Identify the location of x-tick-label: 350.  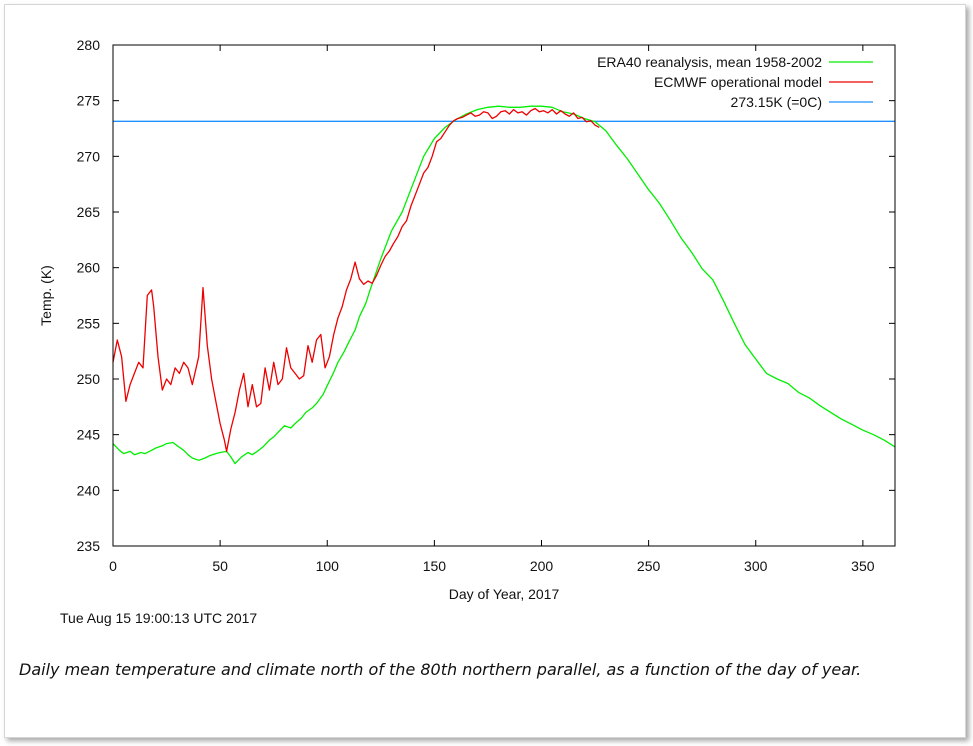
(863, 566).